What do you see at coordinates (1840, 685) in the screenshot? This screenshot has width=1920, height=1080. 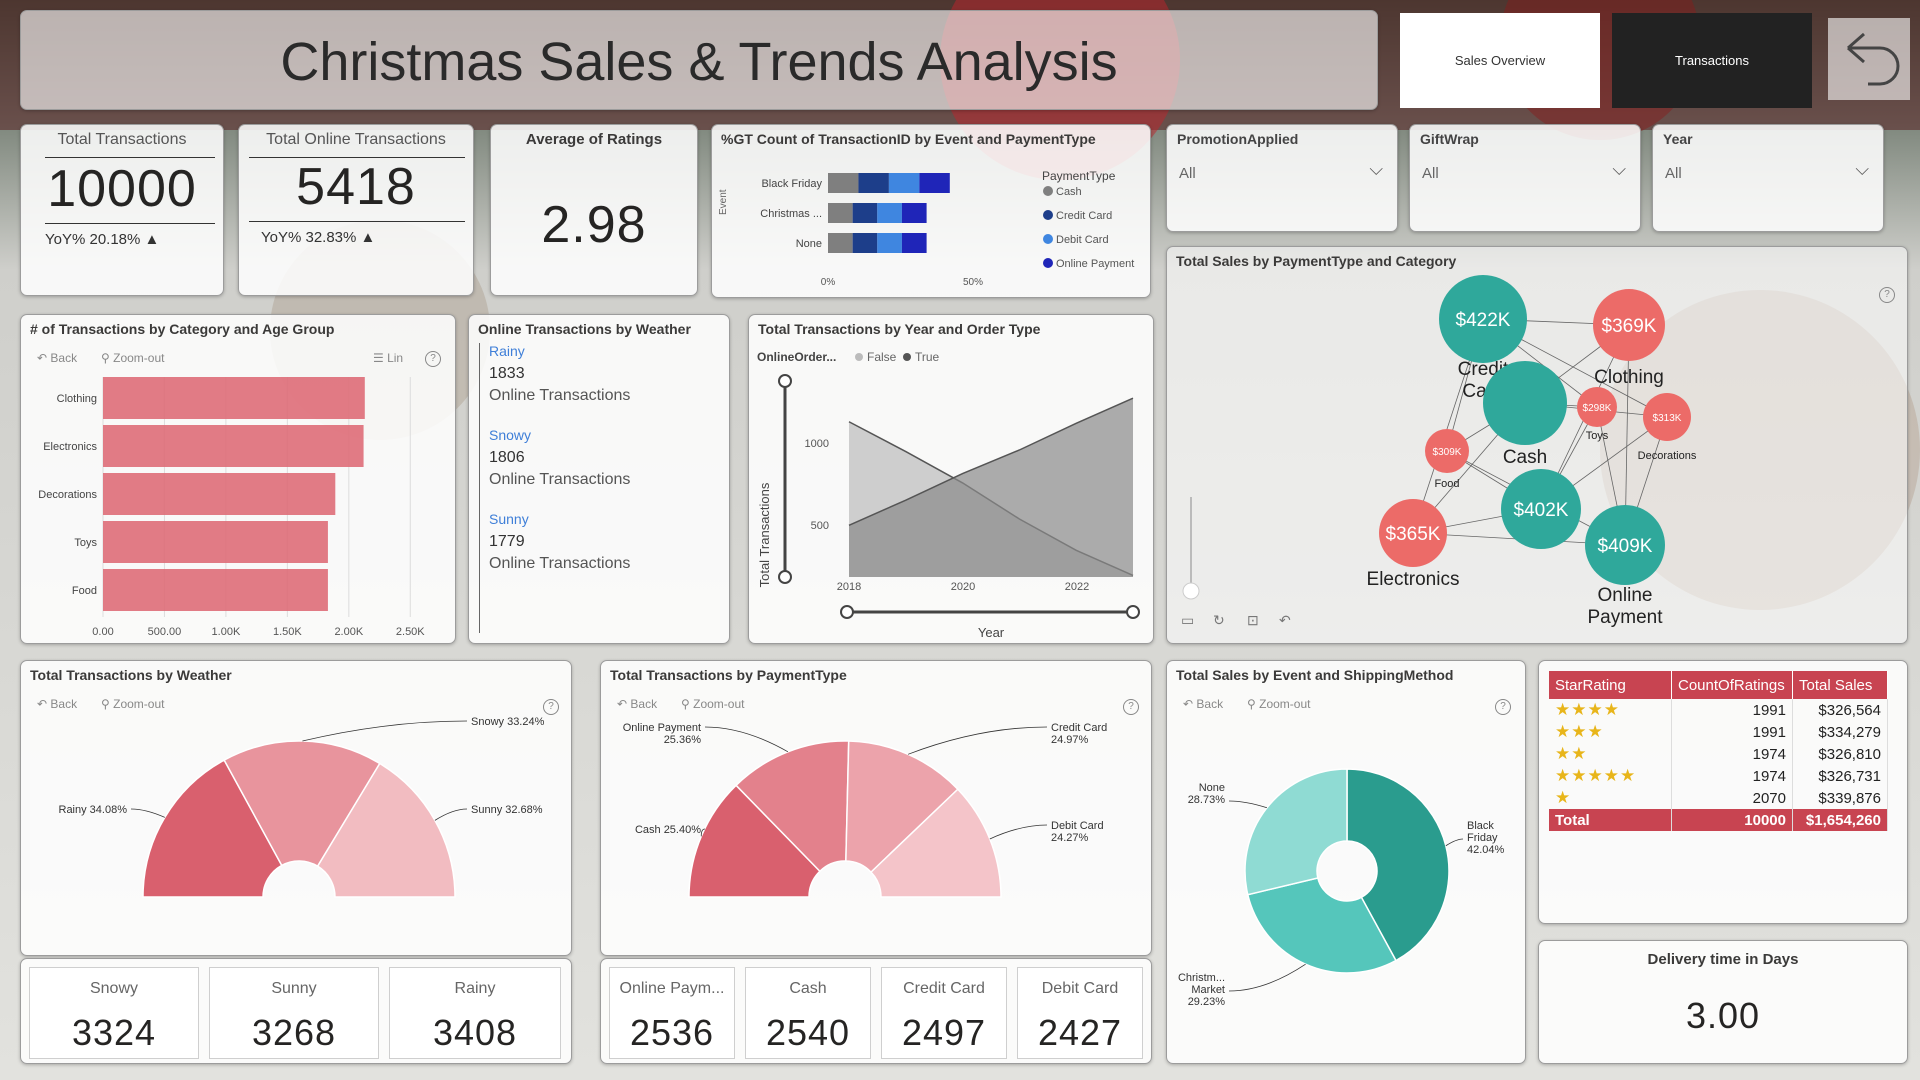 I see `col-header: Total Sales` at bounding box center [1840, 685].